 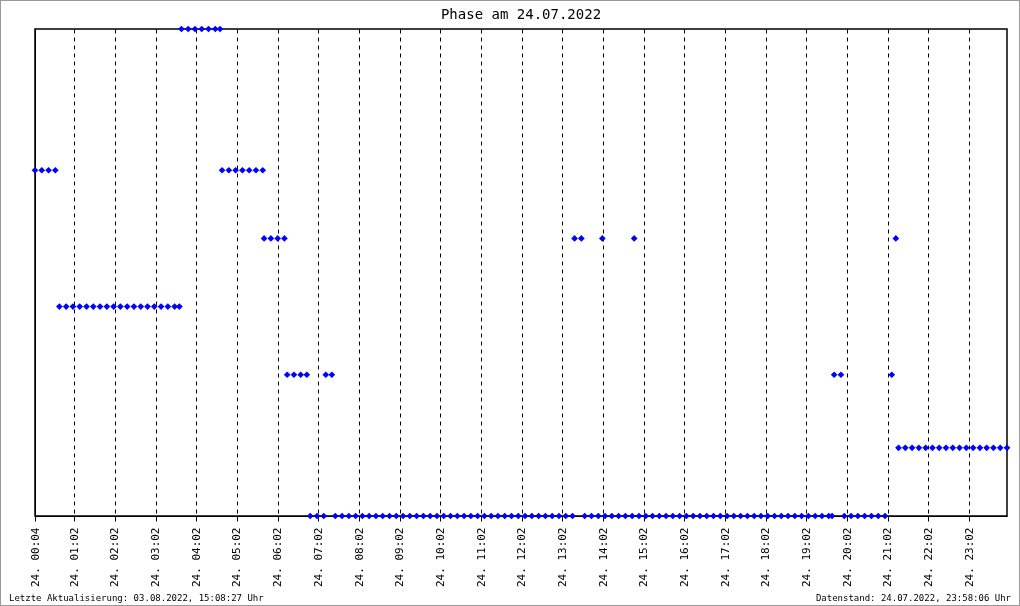 What do you see at coordinates (766, 557) in the screenshot?
I see `x-tick-label: 24. 18:02` at bounding box center [766, 557].